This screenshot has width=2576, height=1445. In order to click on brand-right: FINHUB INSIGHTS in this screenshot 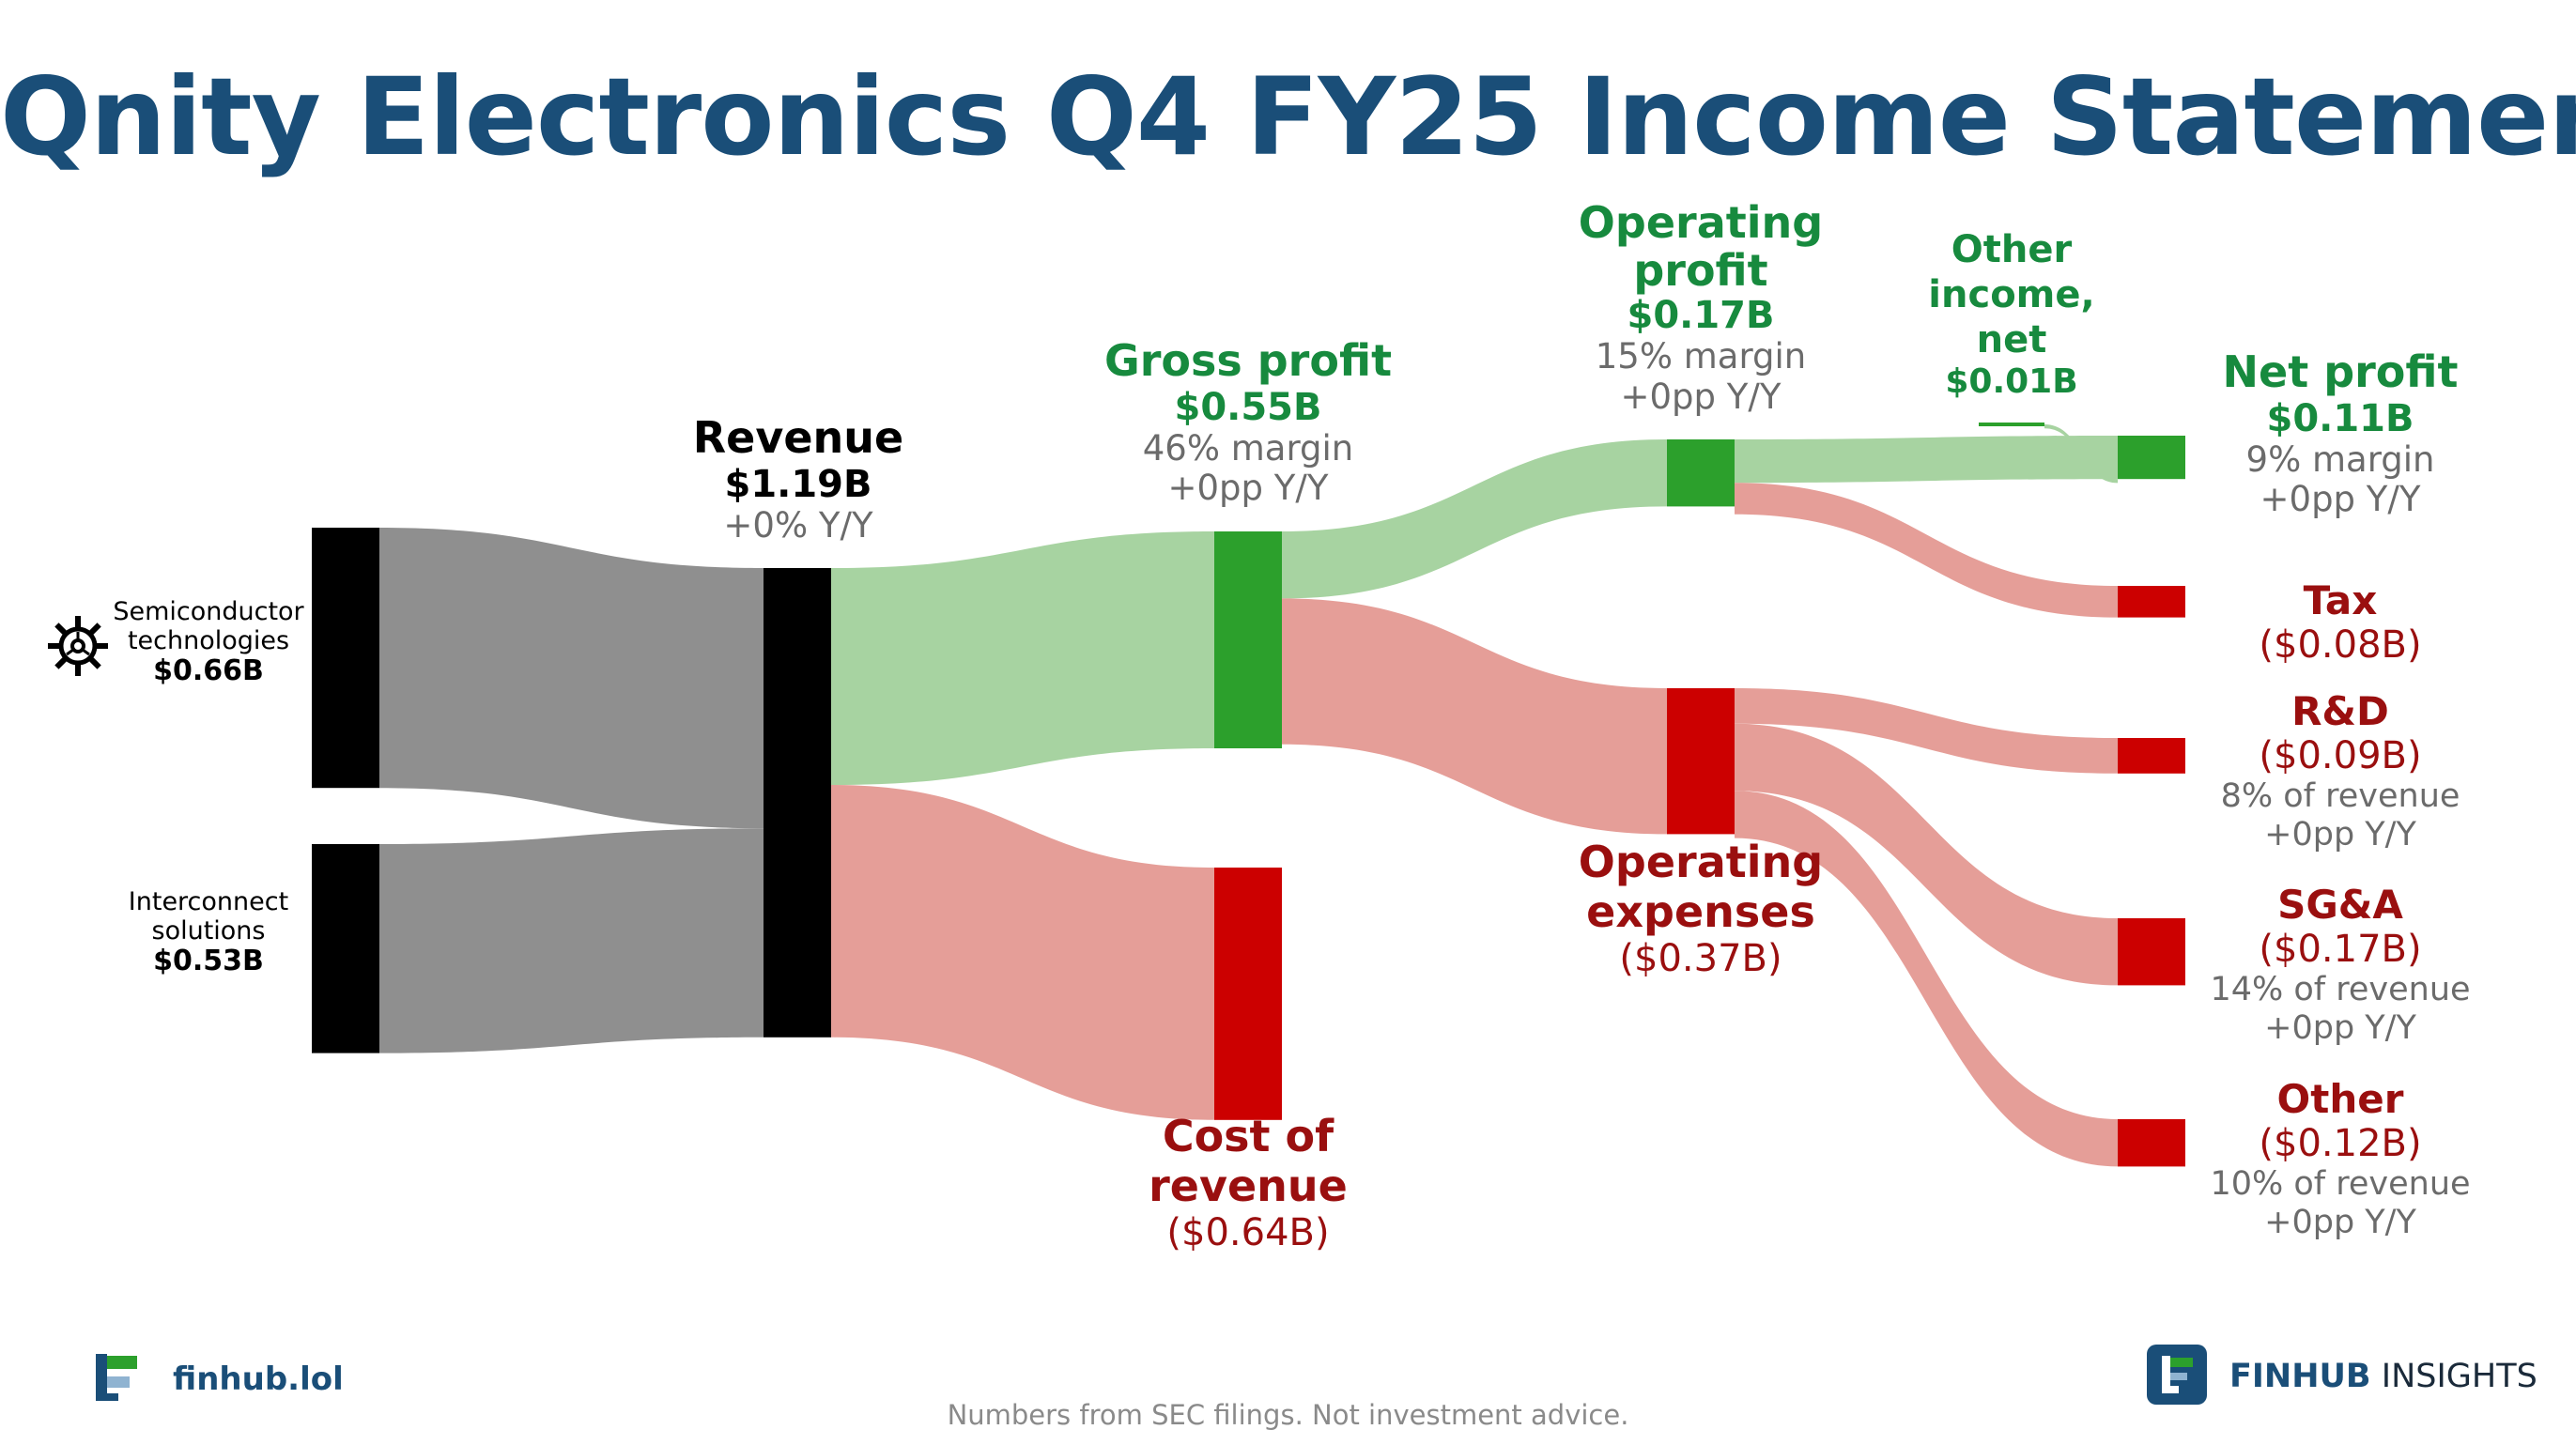, I will do `click(2342, 1377)`.